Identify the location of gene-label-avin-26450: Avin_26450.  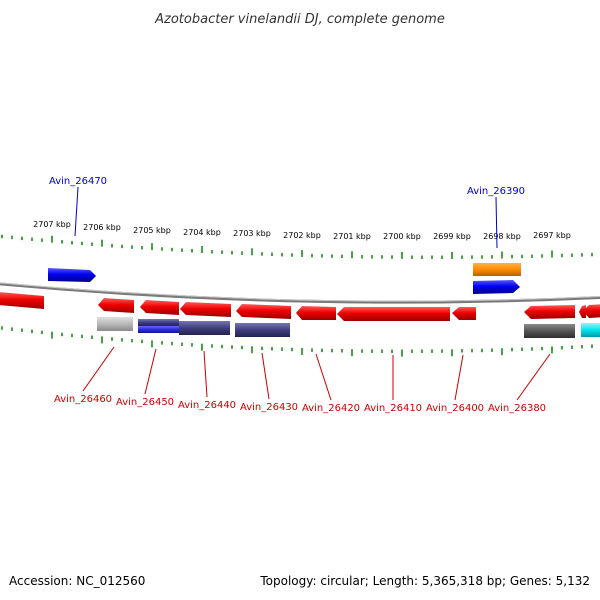
(145, 402).